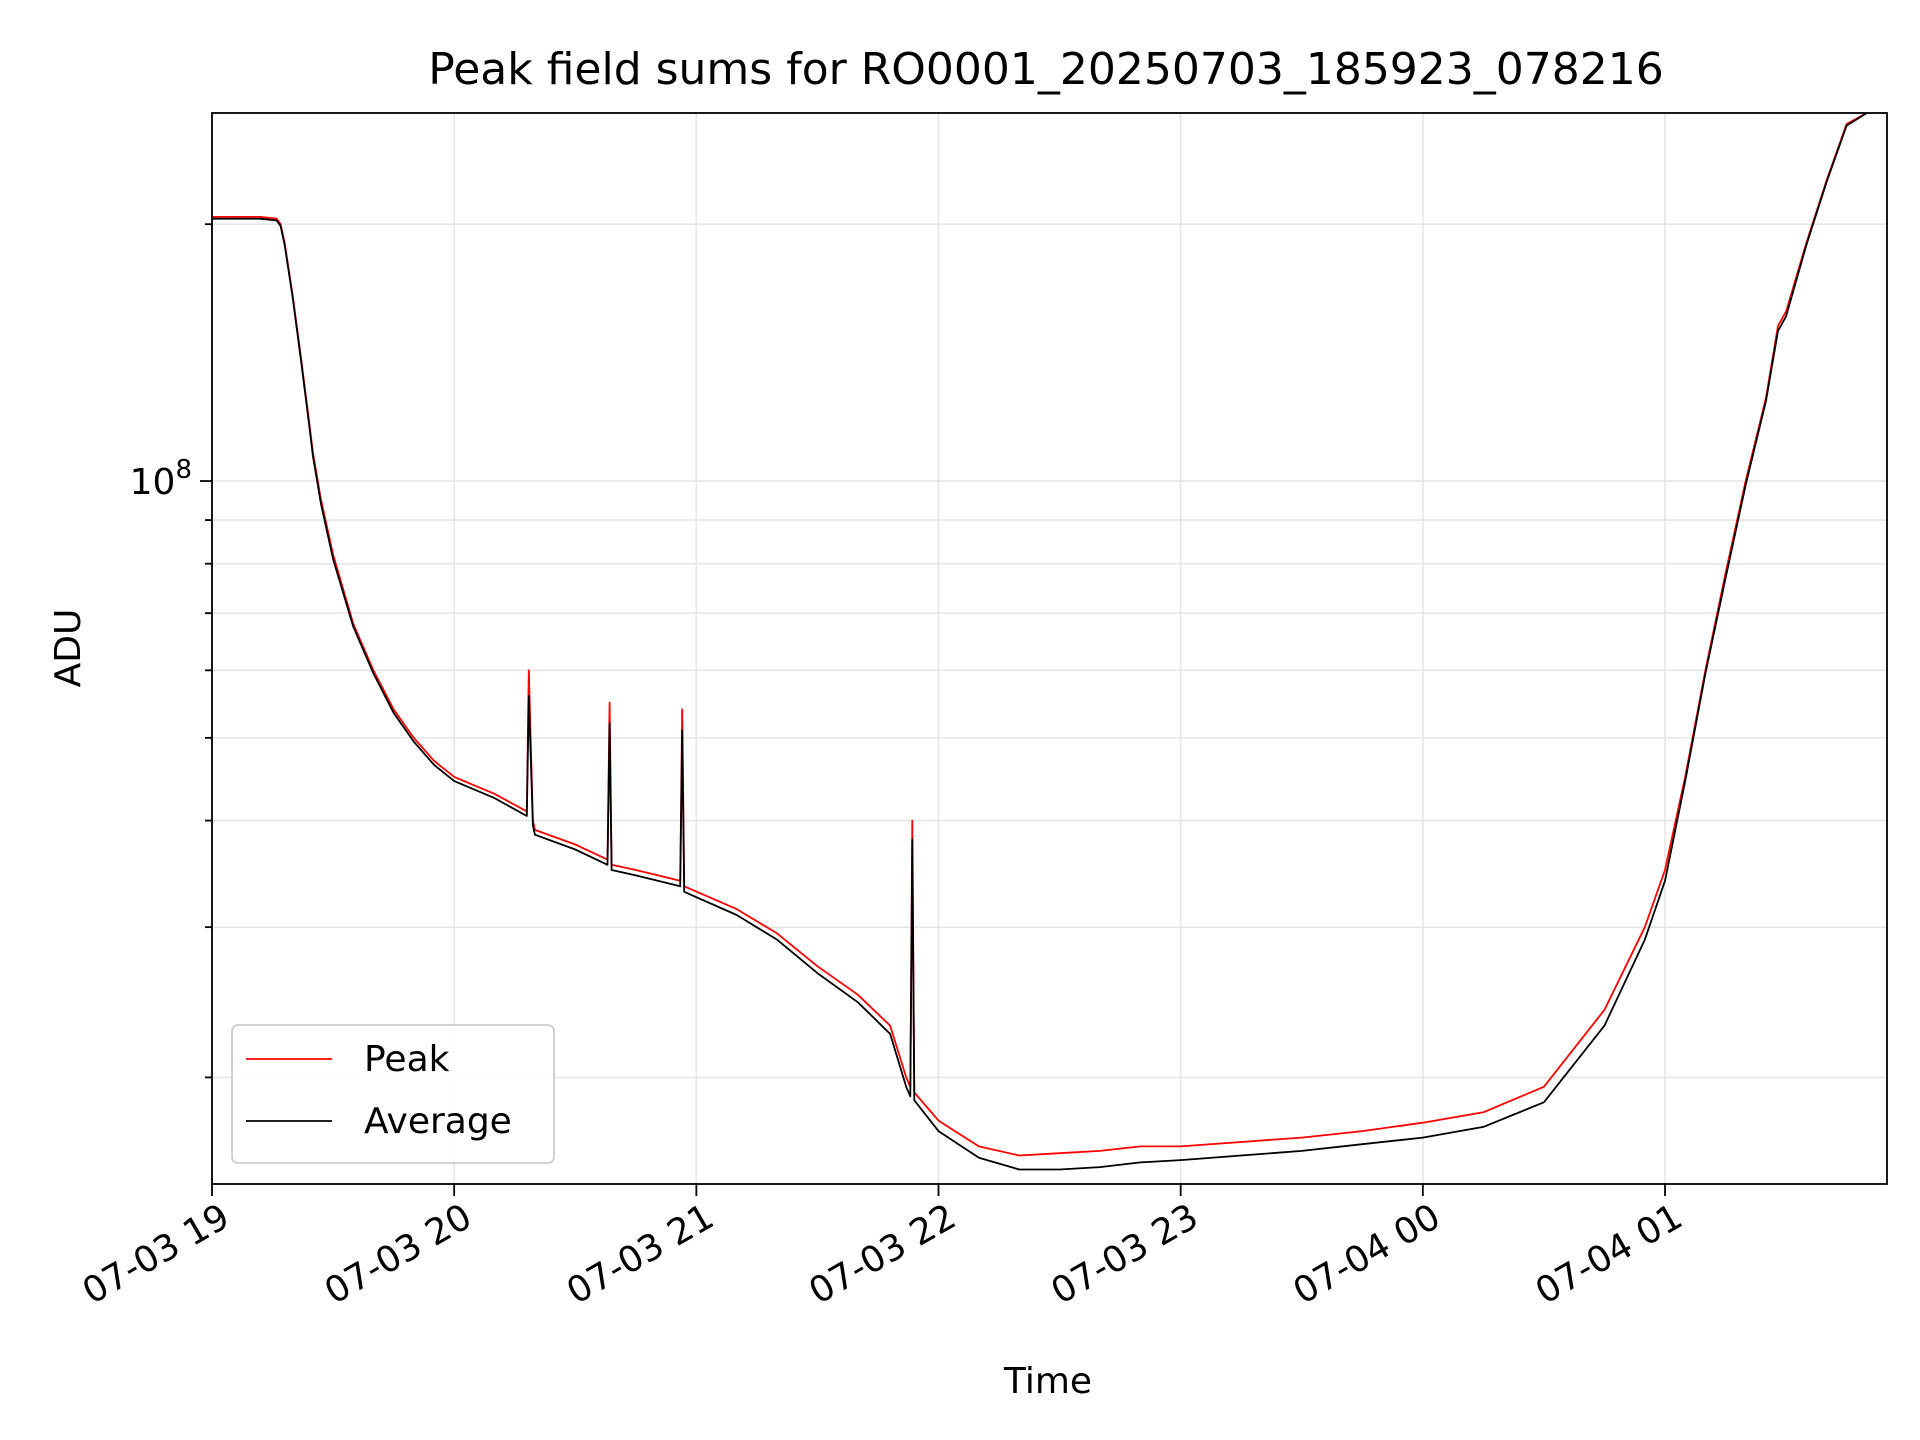 Image resolution: width=1920 pixels, height=1440 pixels. What do you see at coordinates (393, 1094) in the screenshot?
I see `legend: Peak Average` at bounding box center [393, 1094].